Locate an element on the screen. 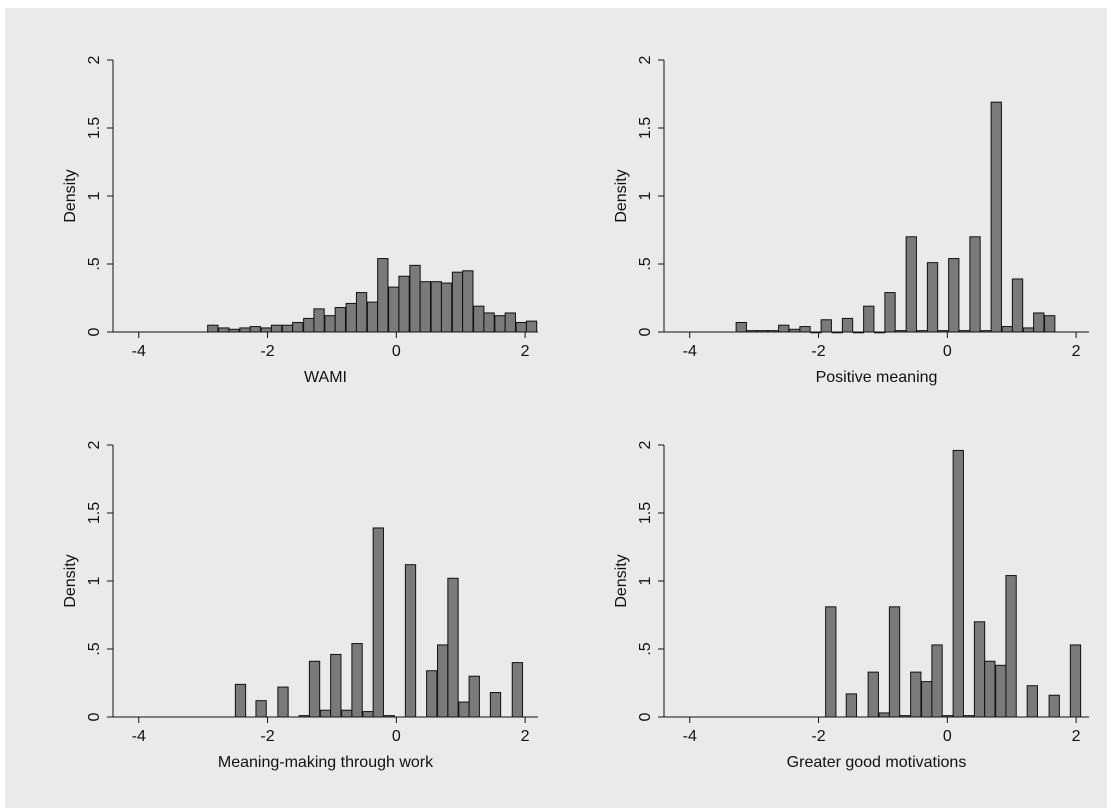 This screenshot has height=810, width=1112. x-axis-title: Positive meaning is located at coordinates (877, 377).